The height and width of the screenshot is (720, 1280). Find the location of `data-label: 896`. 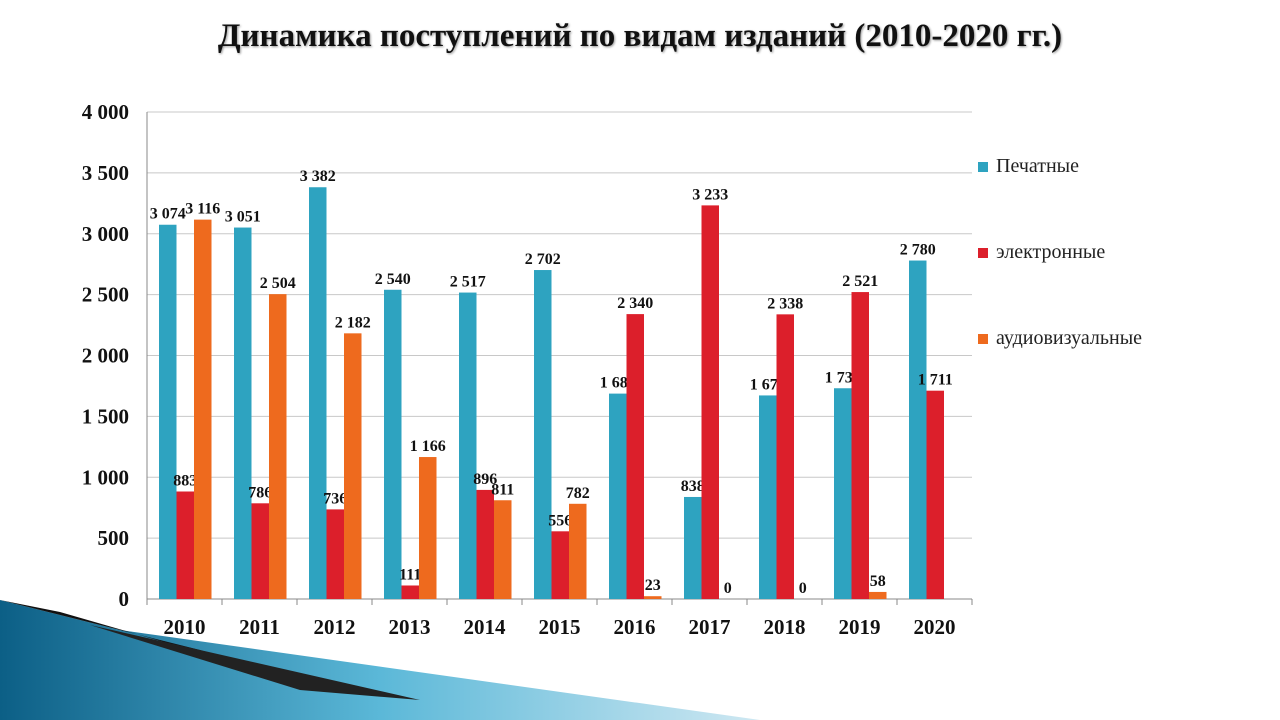

data-label: 896 is located at coordinates (485, 479).